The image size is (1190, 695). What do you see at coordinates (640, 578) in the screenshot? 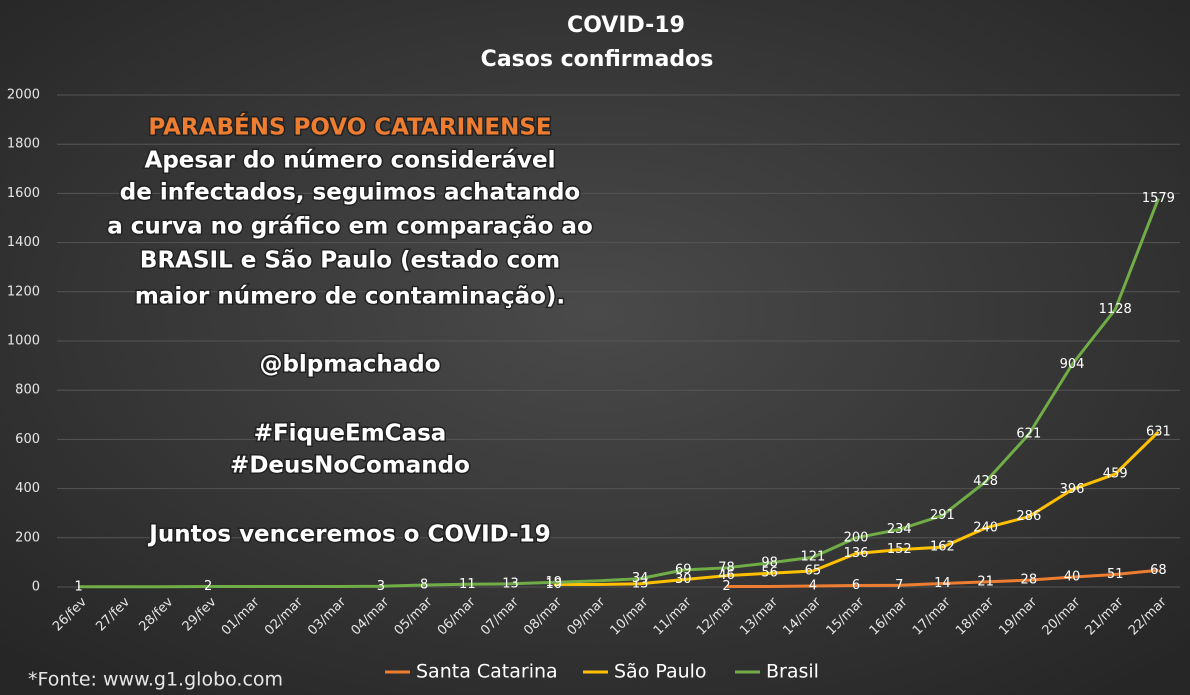
I see `data-label: 34` at bounding box center [640, 578].